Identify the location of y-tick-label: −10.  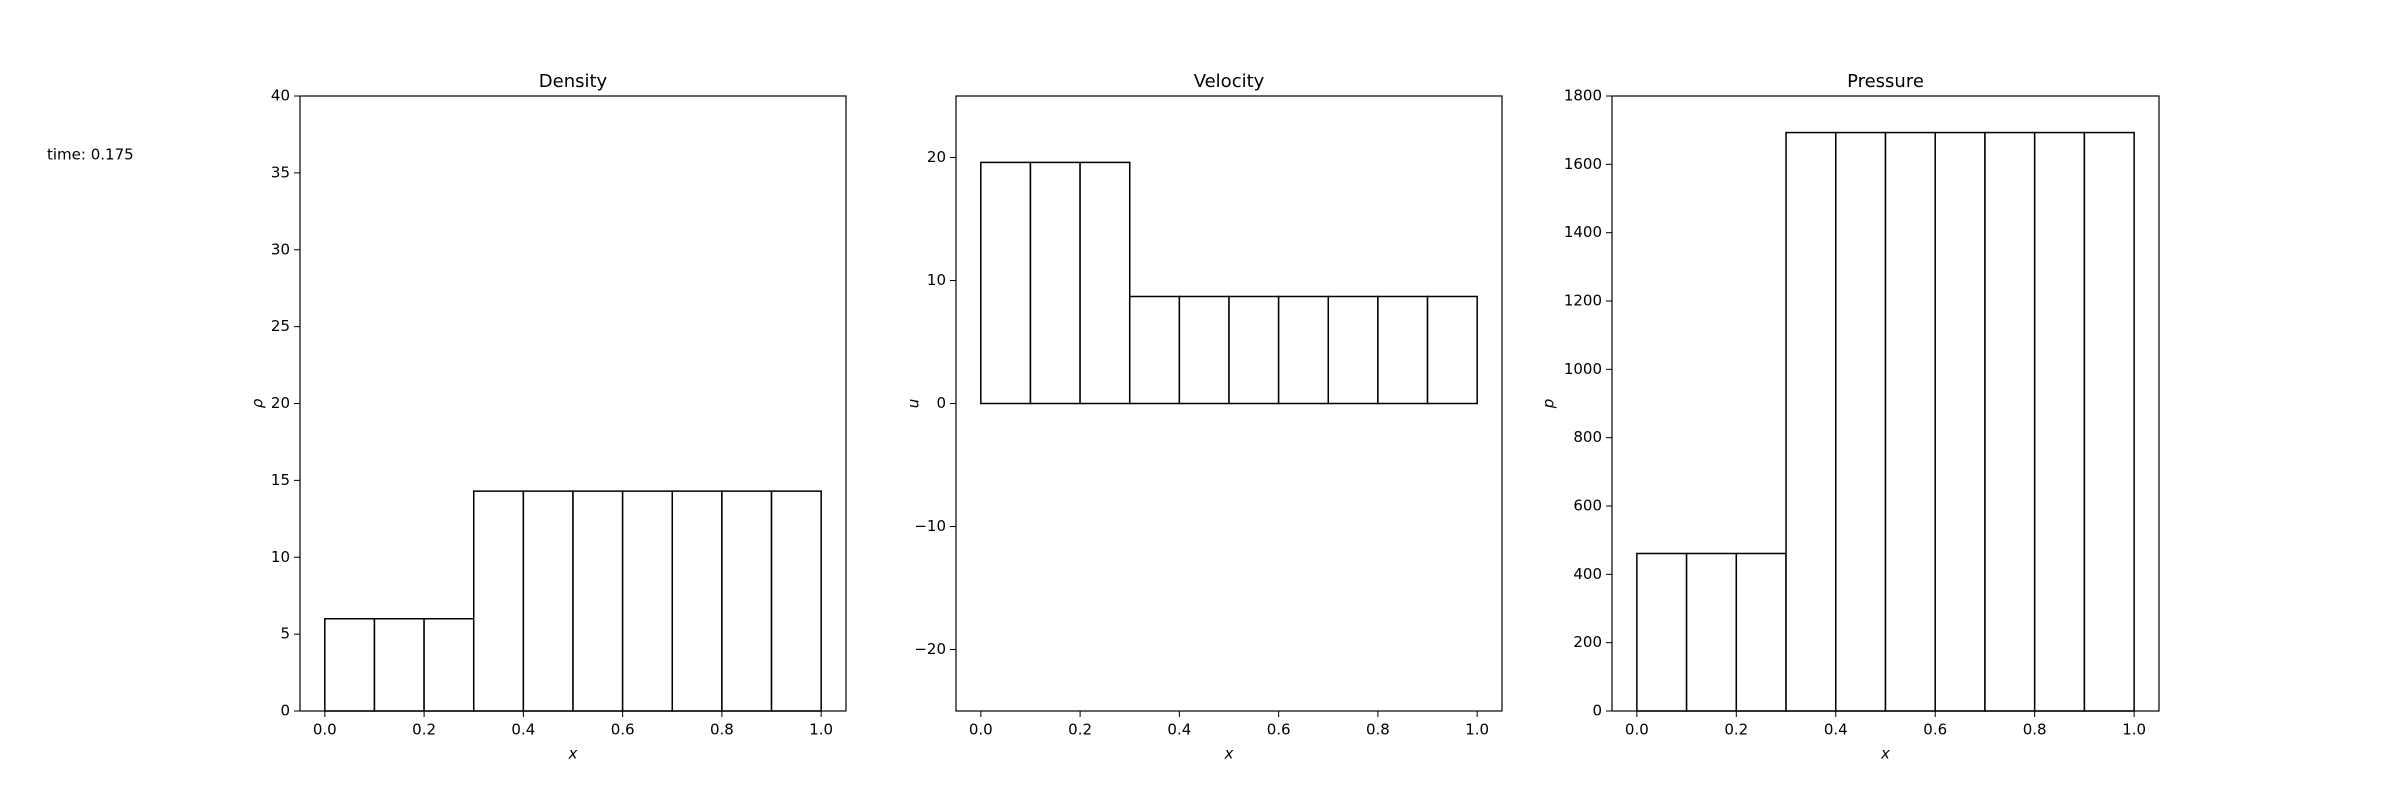
(930, 526).